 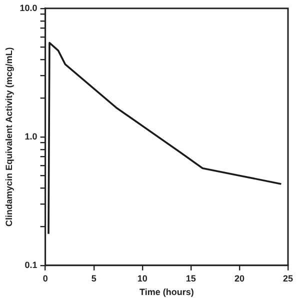 What do you see at coordinates (45, 278) in the screenshot?
I see `x-tick-label: 0` at bounding box center [45, 278].